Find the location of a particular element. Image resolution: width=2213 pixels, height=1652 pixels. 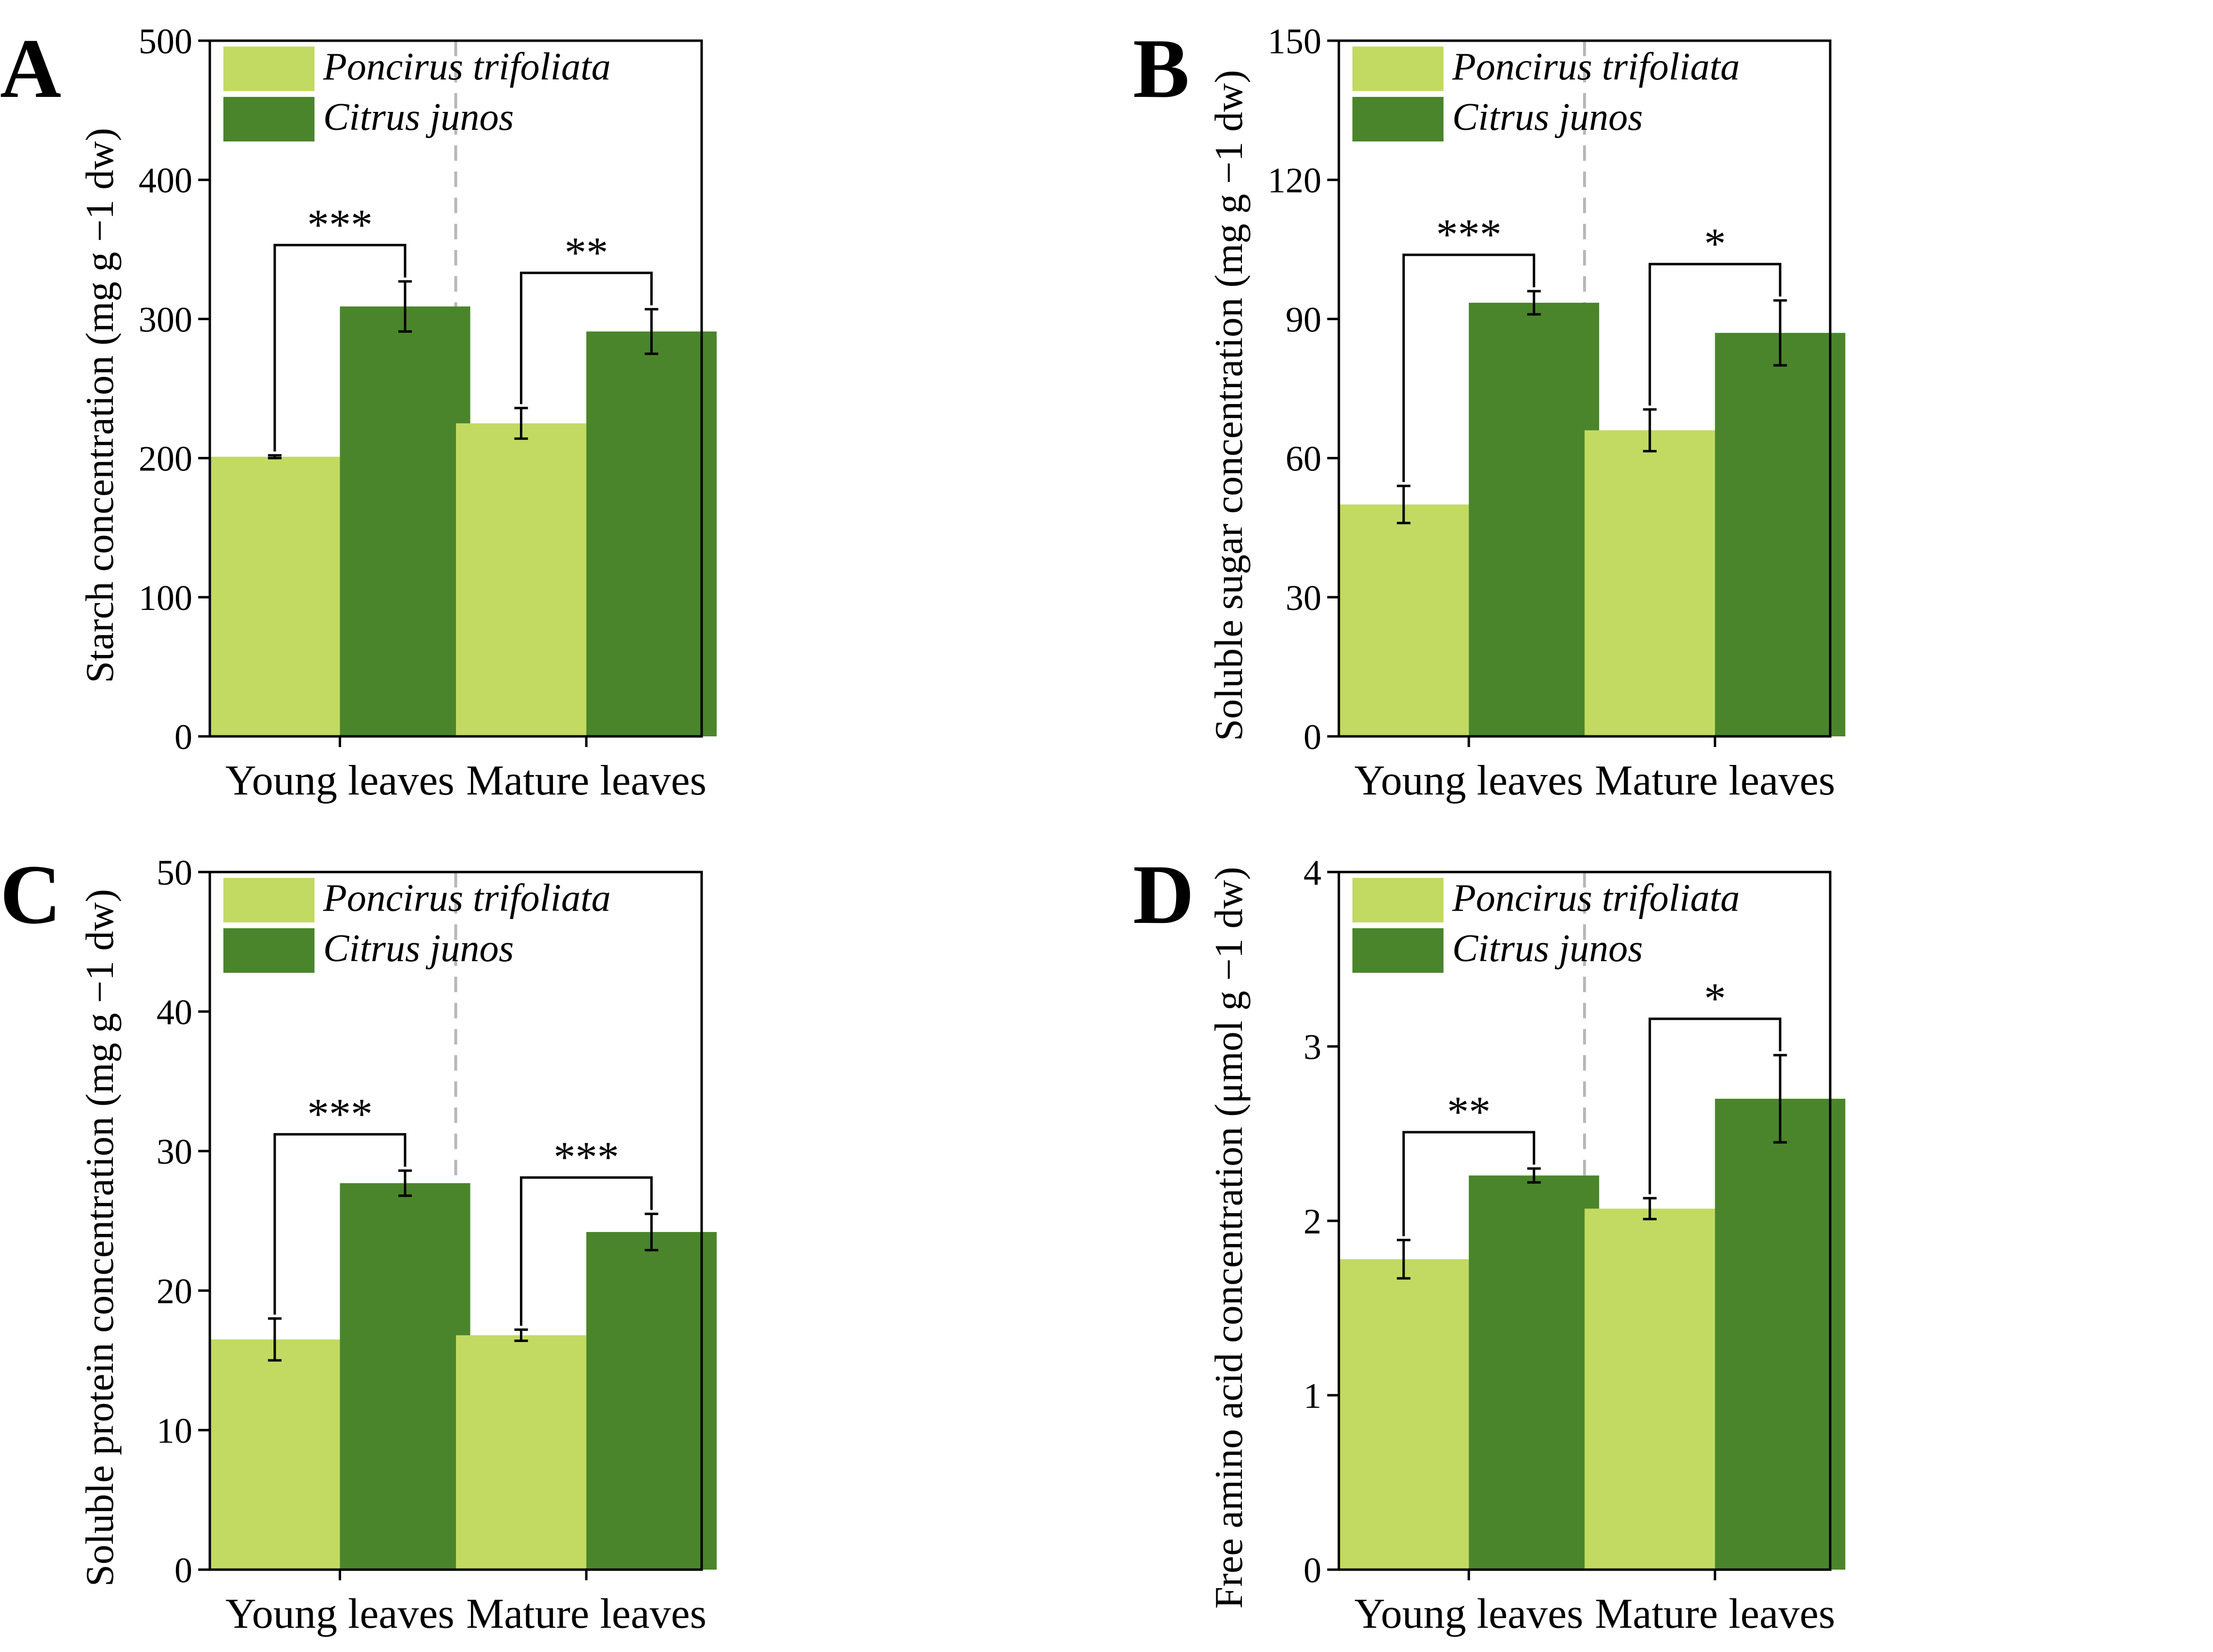

y-tick-label: 200 is located at coordinates (165, 459).